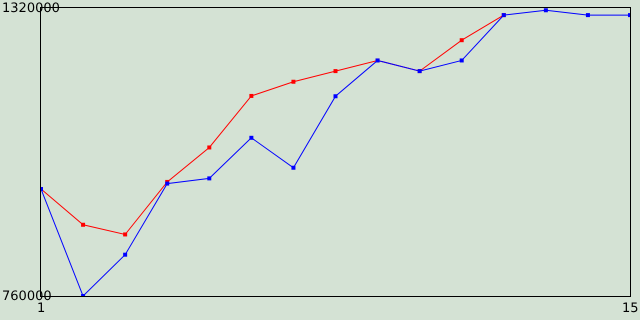  What do you see at coordinates (27, 296) in the screenshot?
I see `y-tick-label: 760000` at bounding box center [27, 296].